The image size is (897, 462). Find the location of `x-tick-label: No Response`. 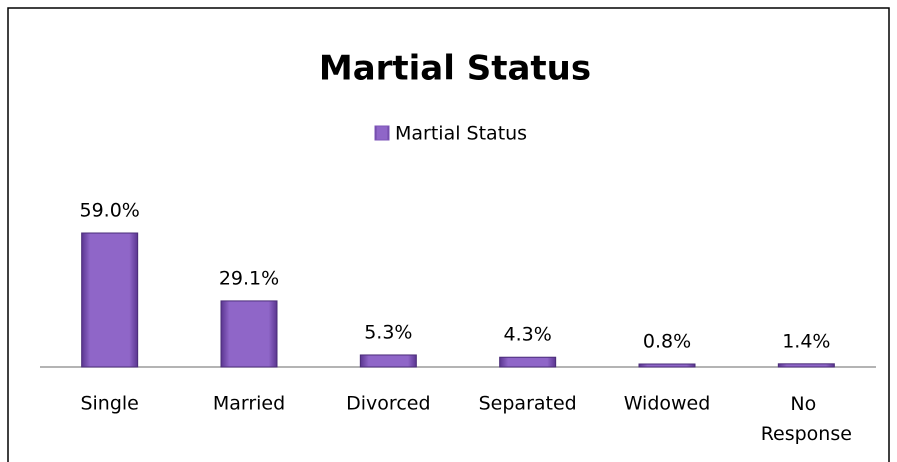

x-tick-label: No Response is located at coordinates (806, 419).